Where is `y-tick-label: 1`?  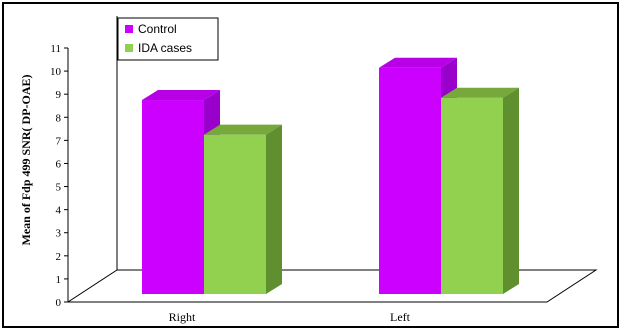
y-tick-label: 1 is located at coordinates (59, 280).